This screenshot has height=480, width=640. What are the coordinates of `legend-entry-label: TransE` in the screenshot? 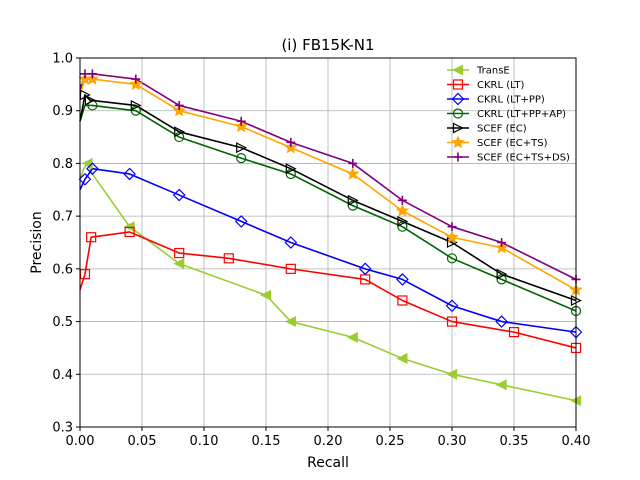 It's located at (493, 71).